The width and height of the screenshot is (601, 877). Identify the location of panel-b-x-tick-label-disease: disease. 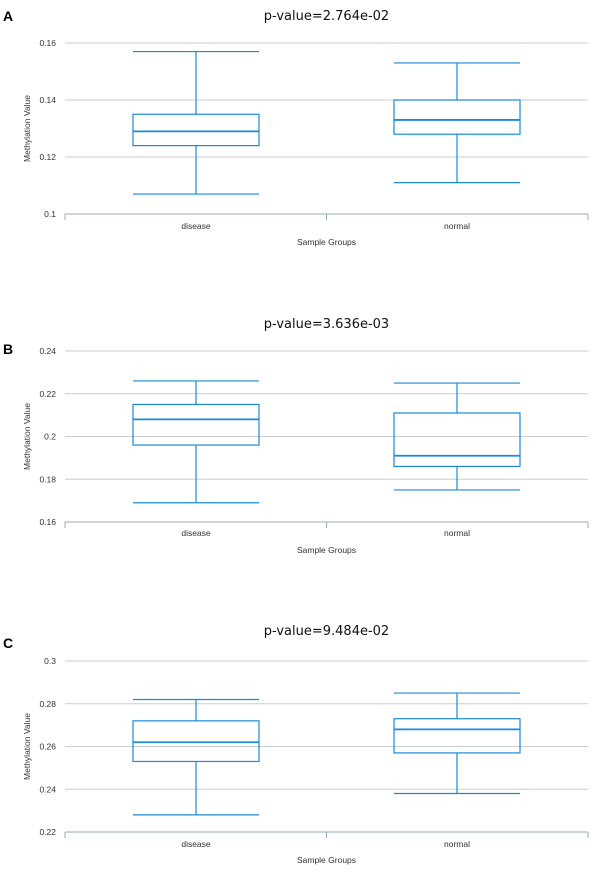
(196, 533).